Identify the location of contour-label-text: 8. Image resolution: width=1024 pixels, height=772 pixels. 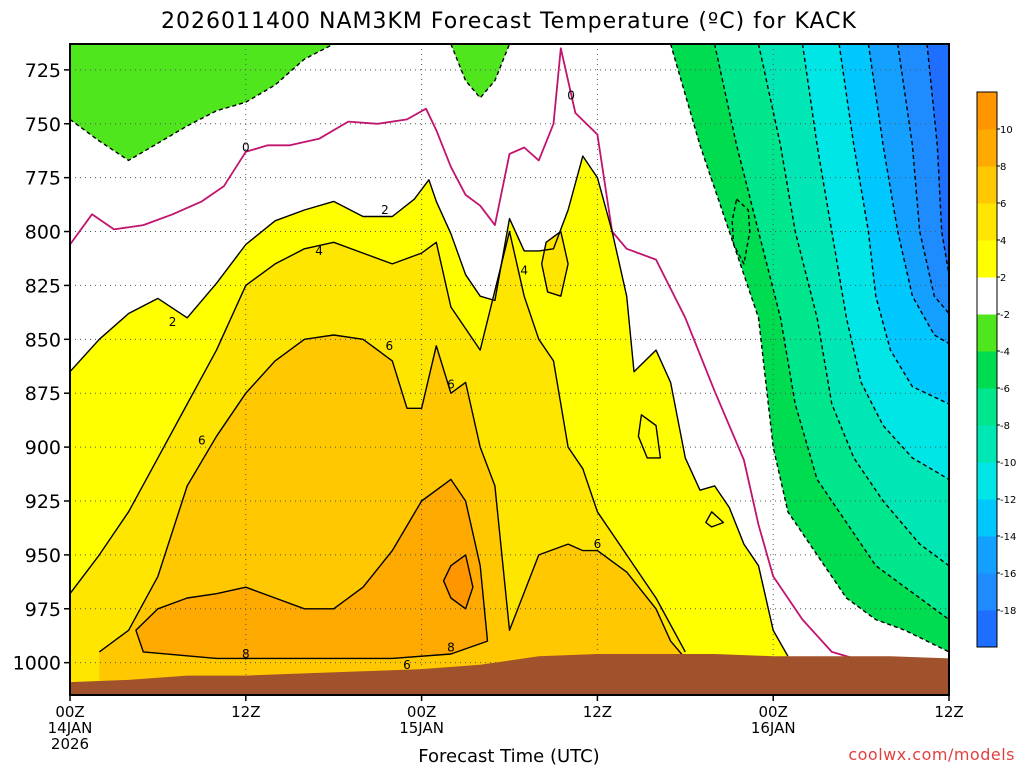
(246, 654).